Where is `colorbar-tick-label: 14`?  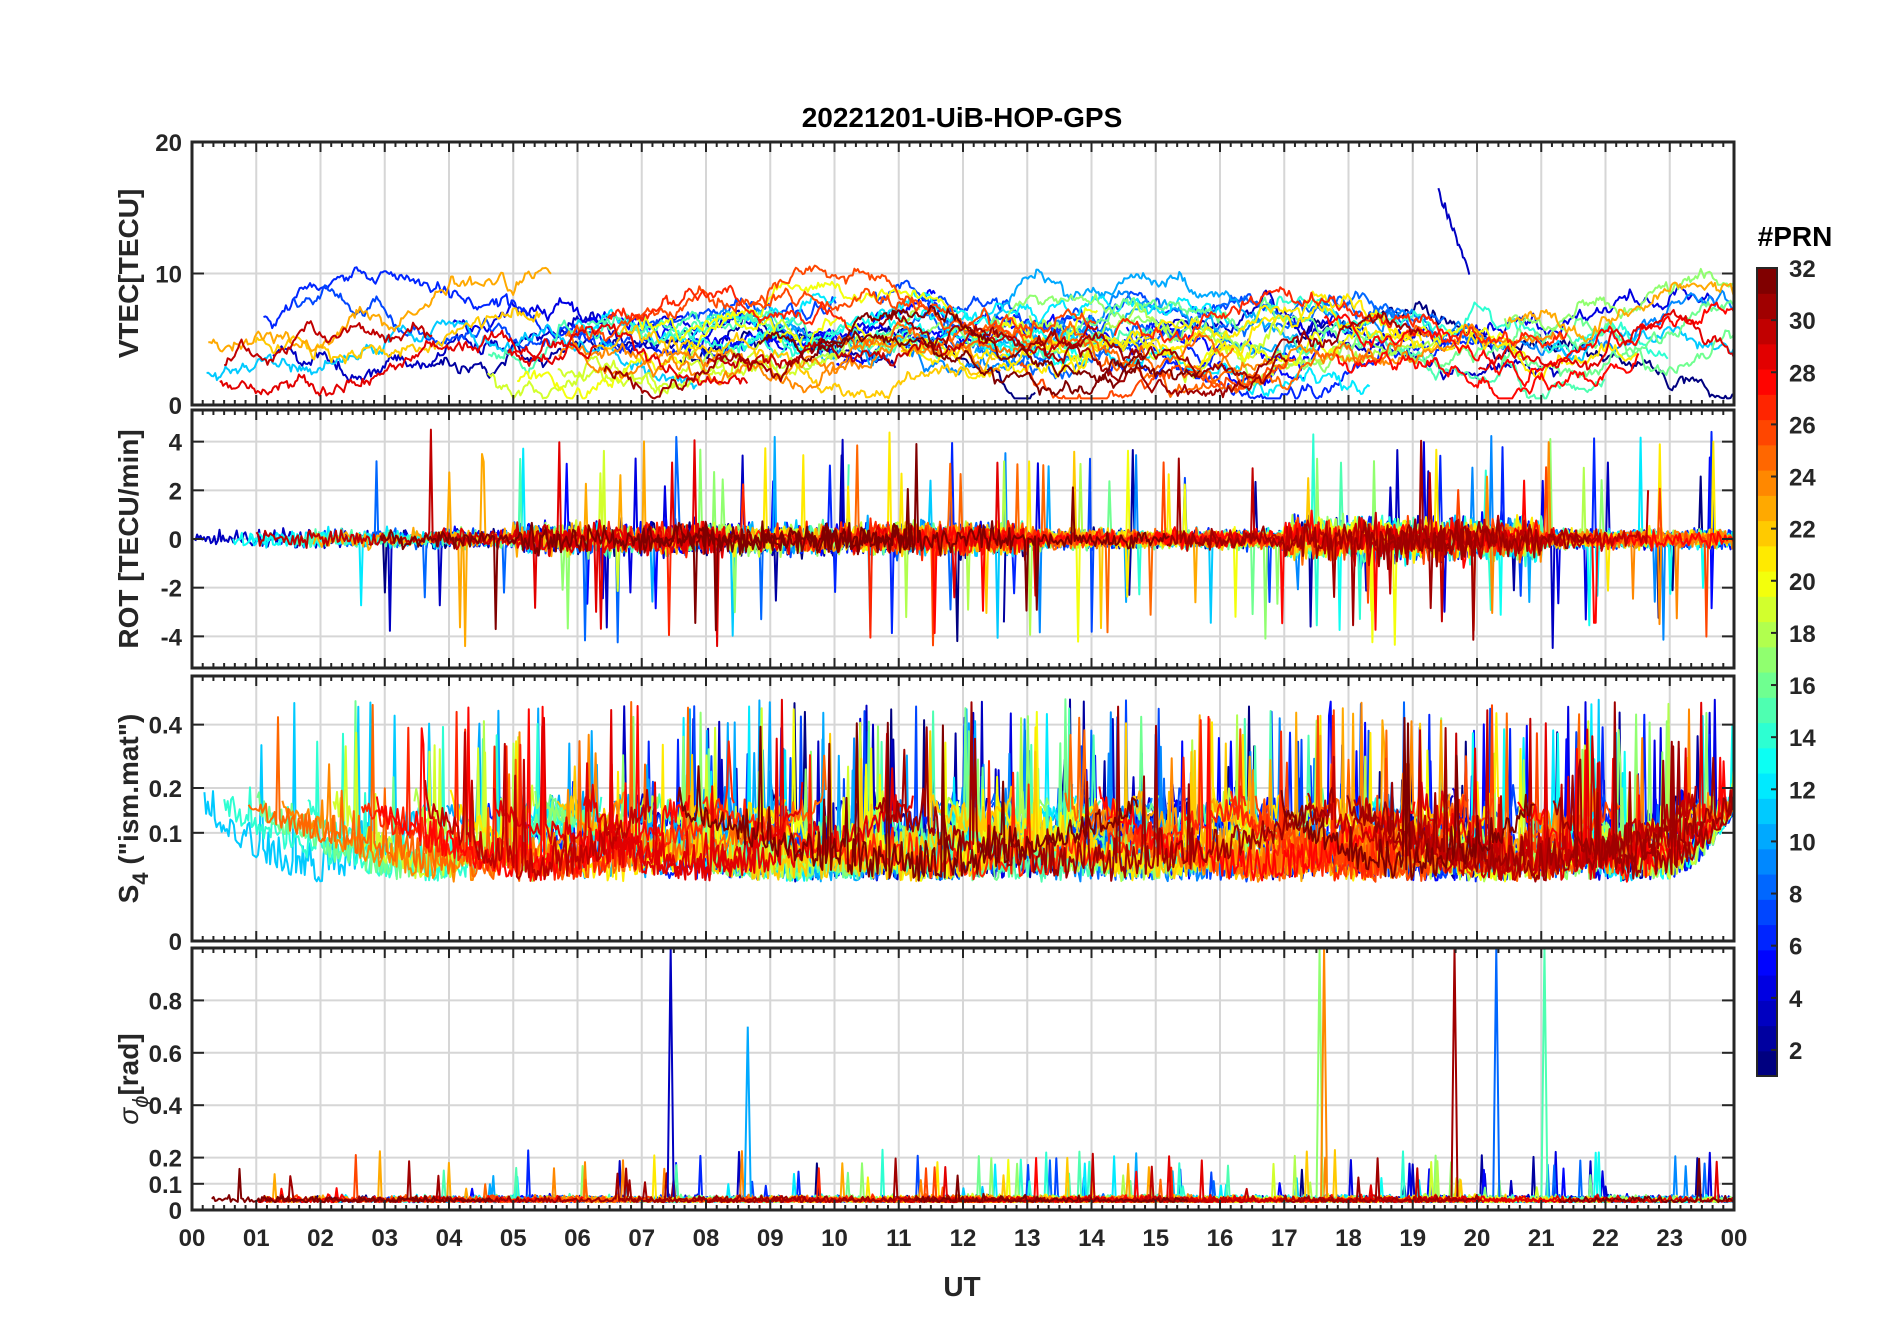 colorbar-tick-label: 14 is located at coordinates (1802, 738).